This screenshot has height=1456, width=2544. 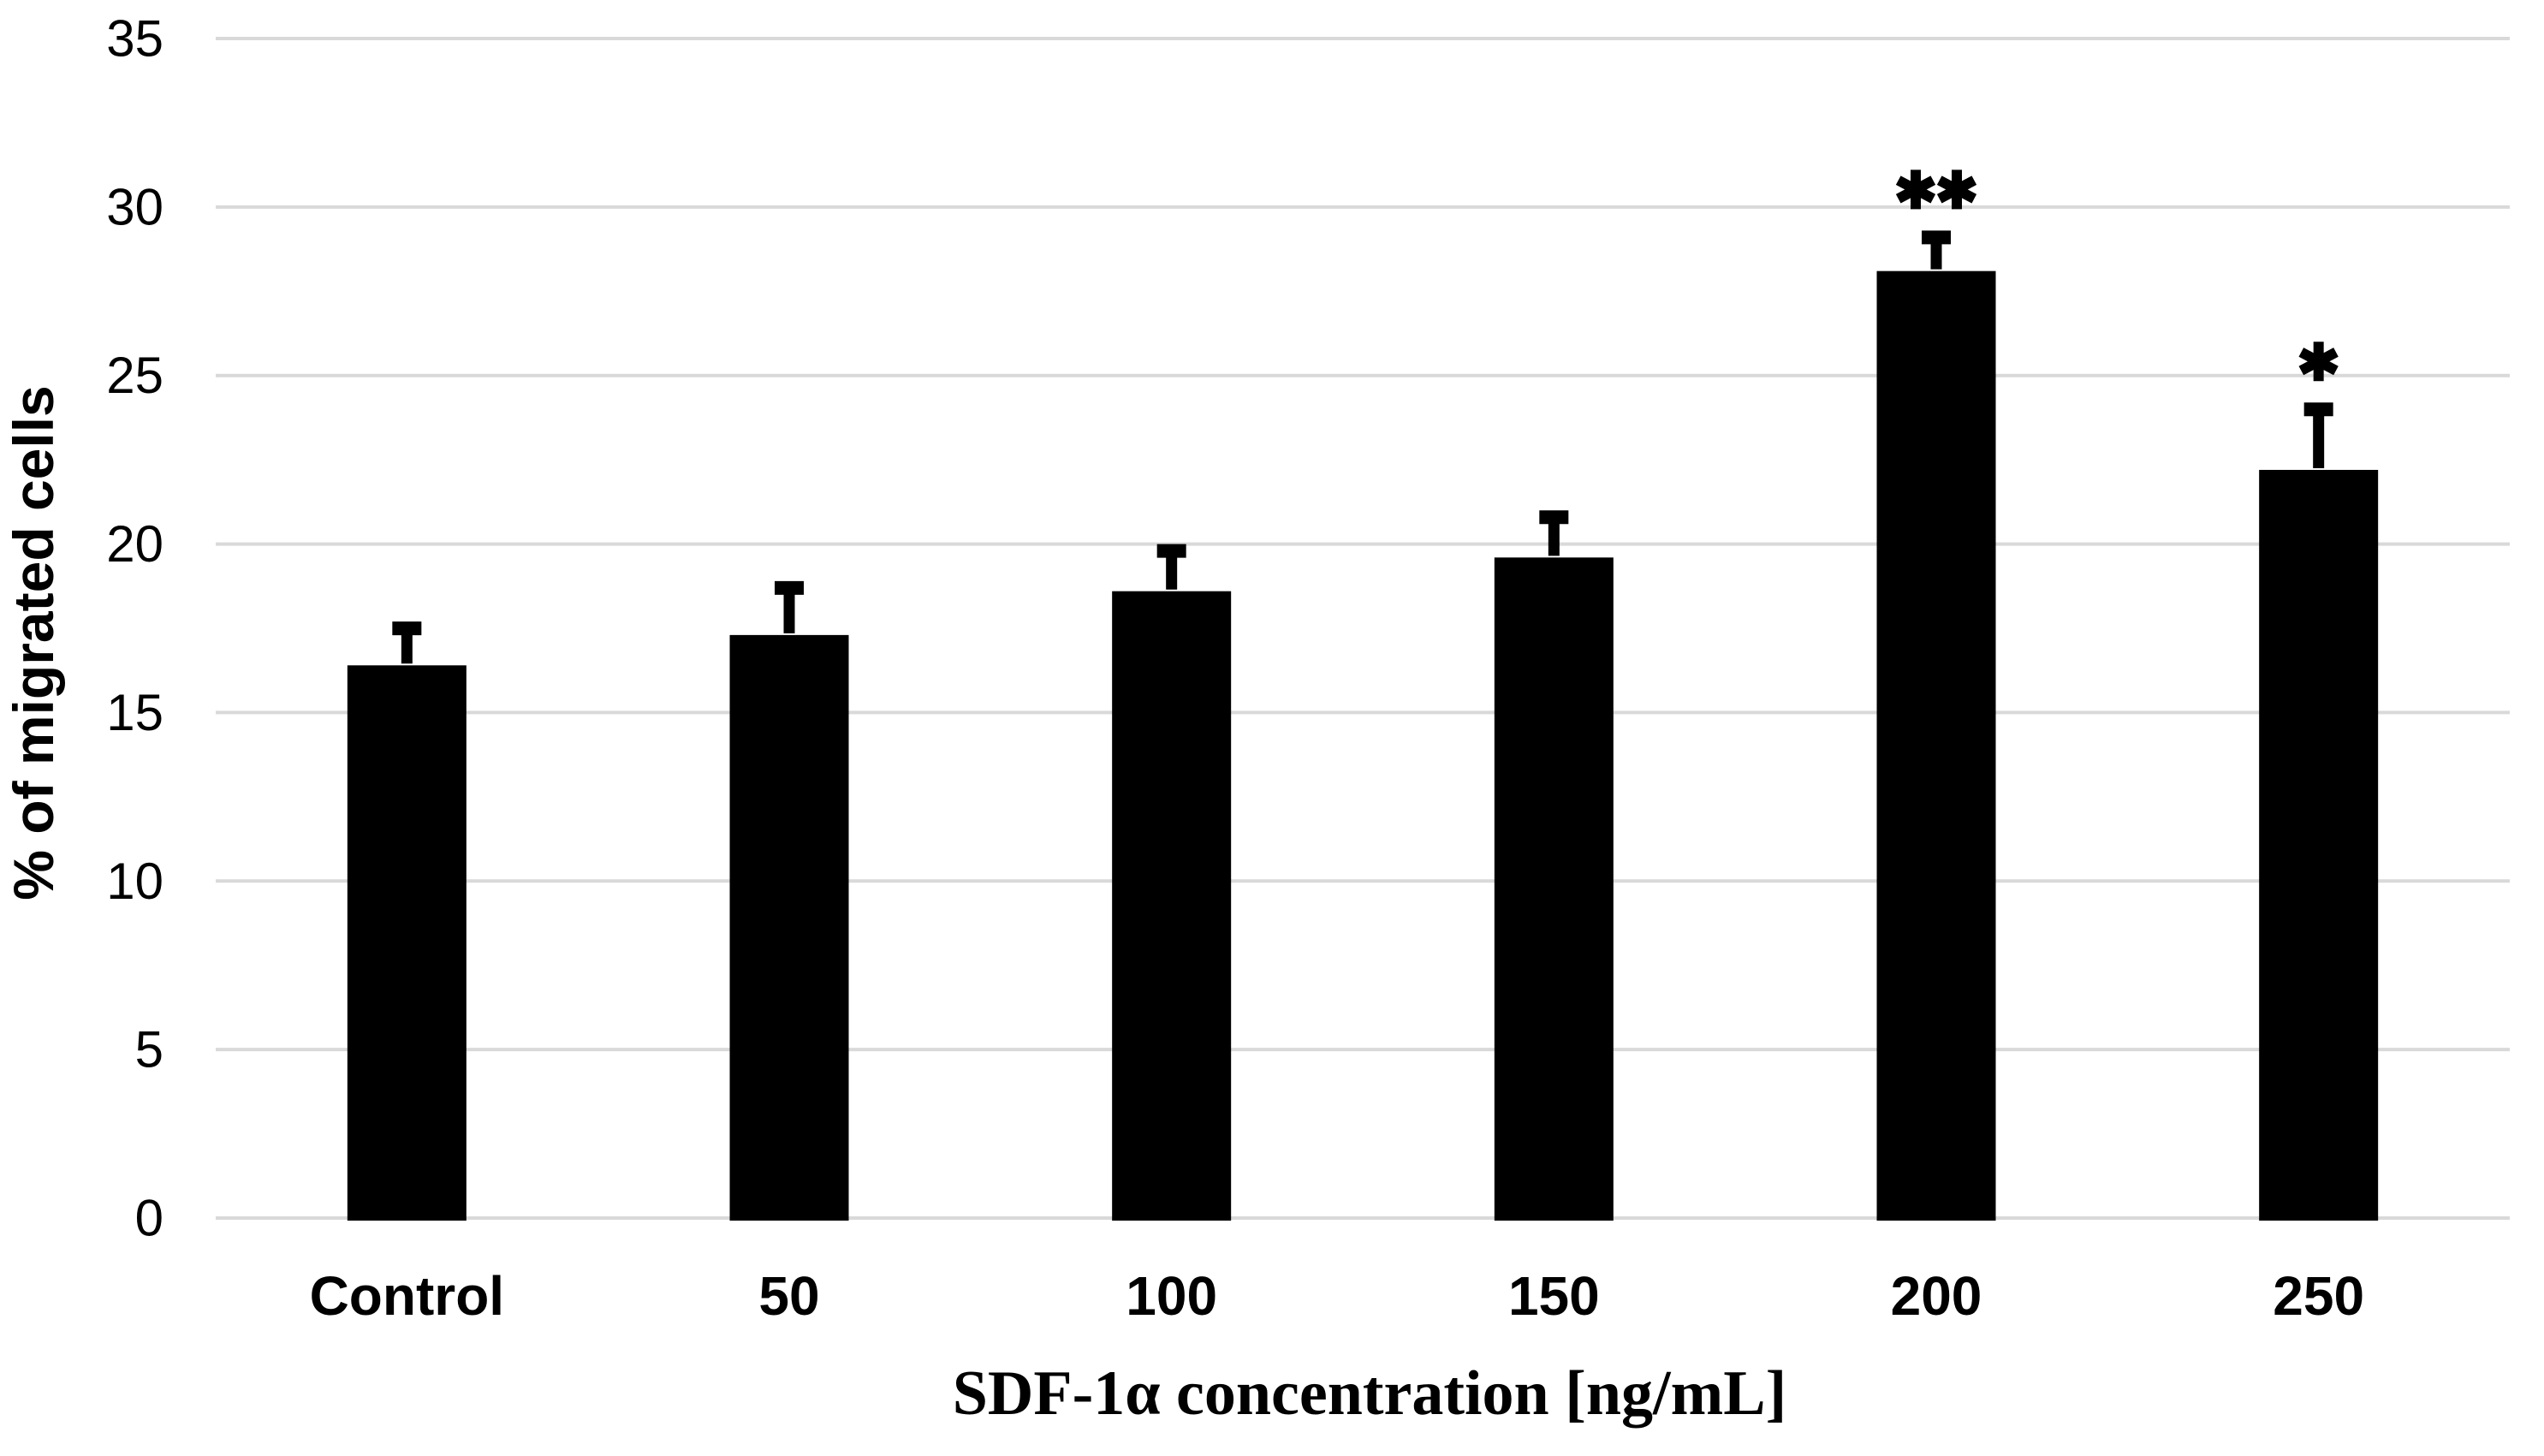 I want to click on x-category-label: 100, so click(x=1171, y=1296).